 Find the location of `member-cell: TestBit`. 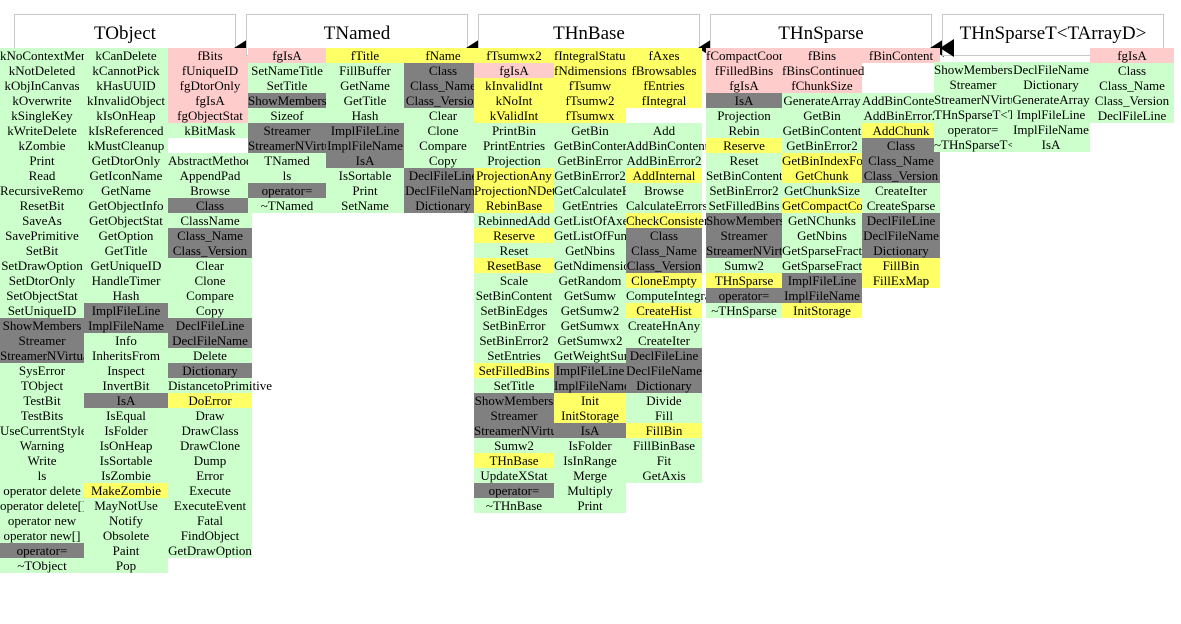

member-cell: TestBit is located at coordinates (42, 400).